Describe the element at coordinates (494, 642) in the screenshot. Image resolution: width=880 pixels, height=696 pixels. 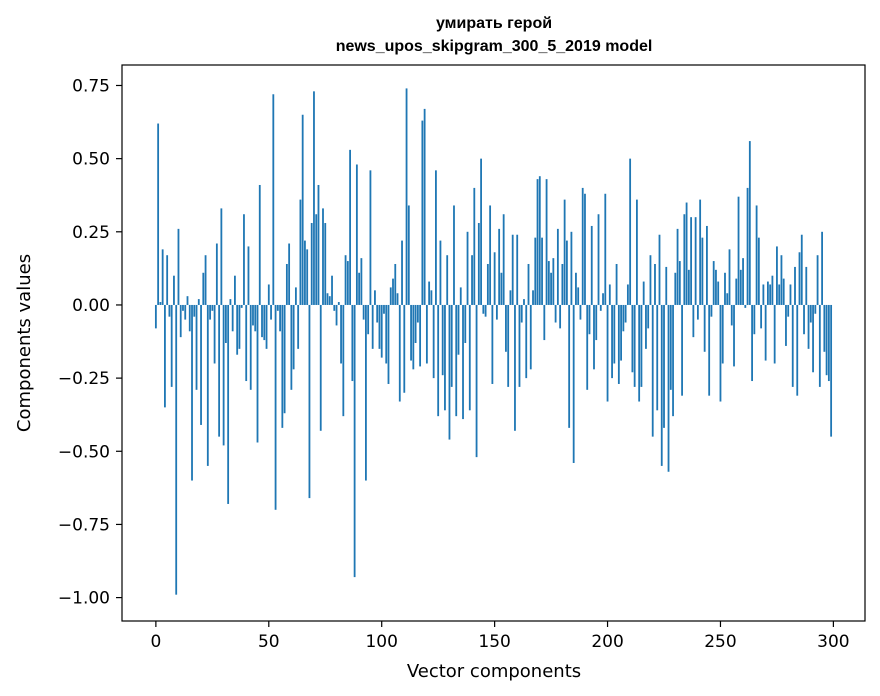
I see `x-tick-label: 150` at that location.